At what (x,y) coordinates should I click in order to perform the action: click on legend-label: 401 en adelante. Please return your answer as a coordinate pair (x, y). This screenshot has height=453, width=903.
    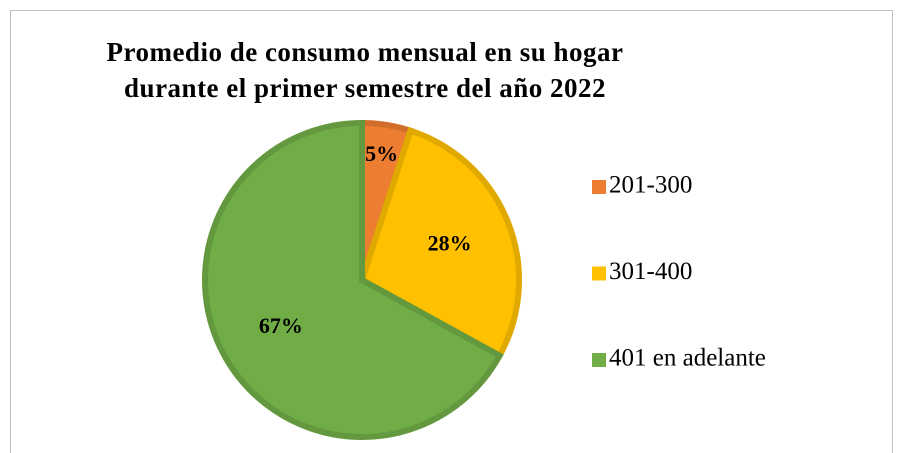
    Looking at the image, I should click on (687, 358).